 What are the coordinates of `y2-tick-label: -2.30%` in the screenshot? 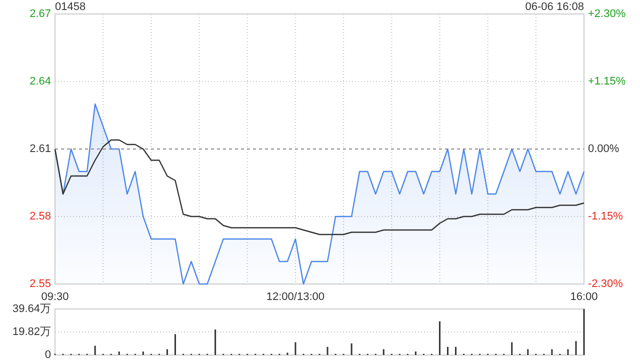 It's located at (606, 284).